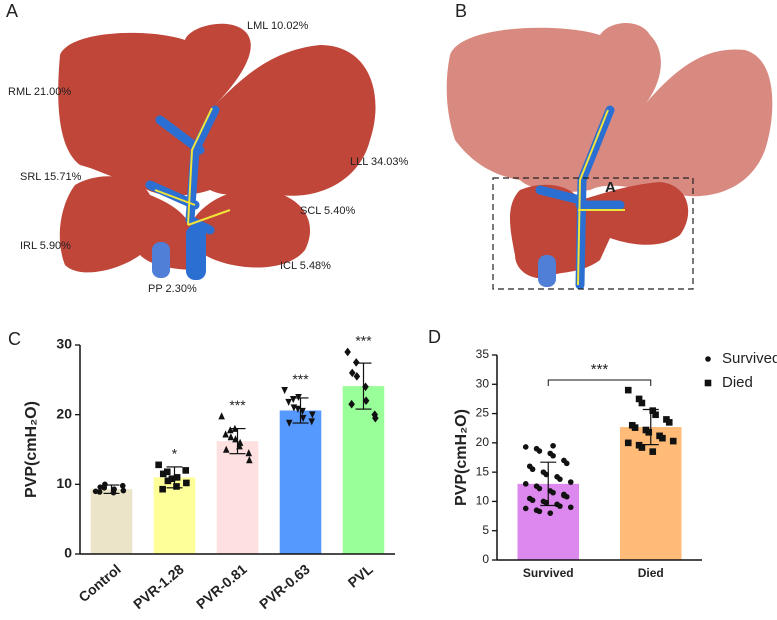 The height and width of the screenshot is (620, 777). Describe the element at coordinates (284, 586) in the screenshot. I see `x-tick-label: PVR-0.63` at that location.